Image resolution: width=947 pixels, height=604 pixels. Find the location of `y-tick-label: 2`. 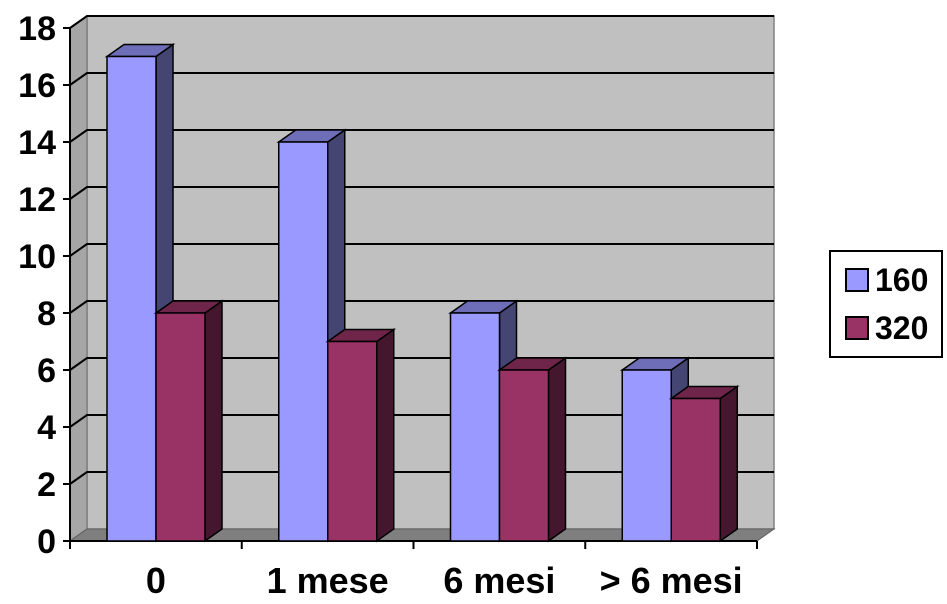

y-tick-label: 2 is located at coordinates (46, 485).